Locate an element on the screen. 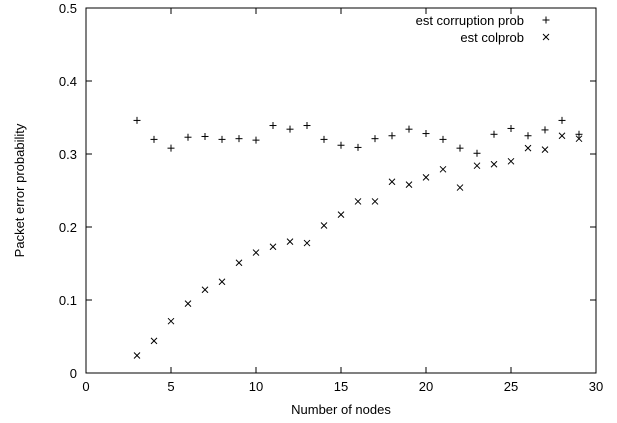 This screenshot has width=617, height=423. legend-marker-plus is located at coordinates (546, 20).